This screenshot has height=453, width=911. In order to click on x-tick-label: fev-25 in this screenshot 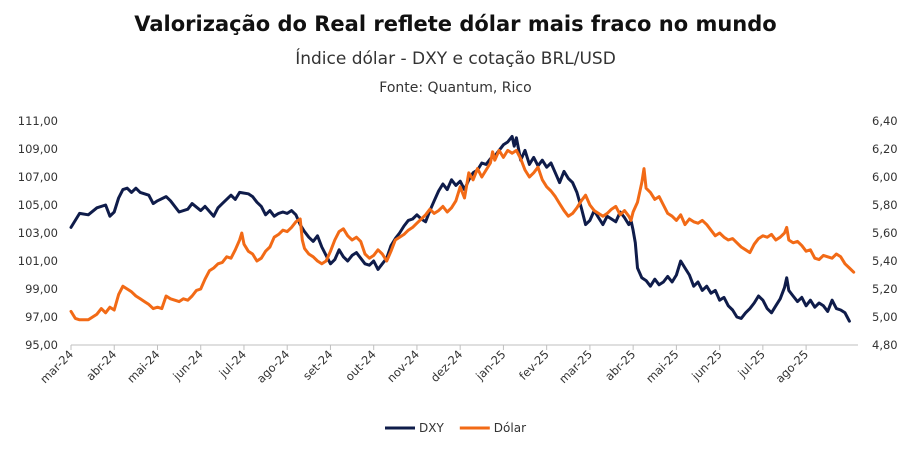, I will do `click(534, 365)`.